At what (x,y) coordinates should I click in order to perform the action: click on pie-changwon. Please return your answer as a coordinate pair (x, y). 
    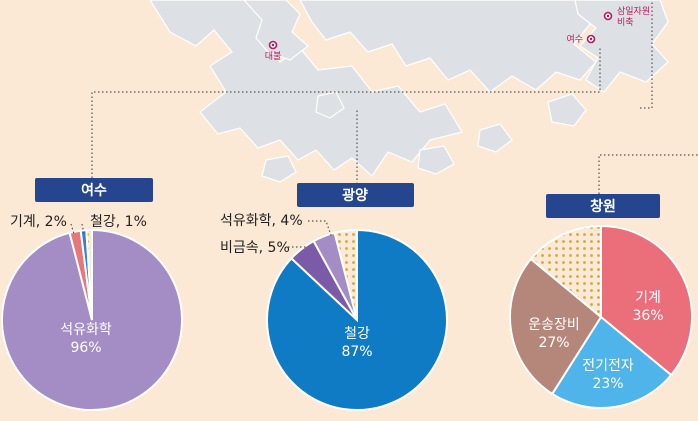
    Looking at the image, I should click on (601, 316).